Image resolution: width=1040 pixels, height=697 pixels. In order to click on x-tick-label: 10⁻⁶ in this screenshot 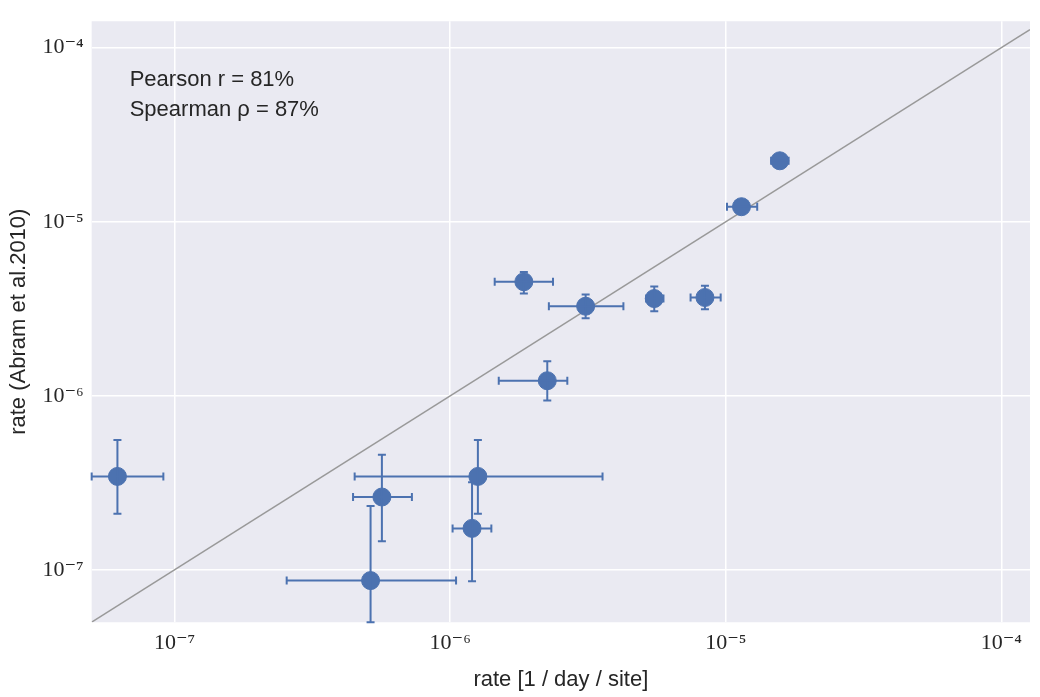, I will do `click(450, 642)`.